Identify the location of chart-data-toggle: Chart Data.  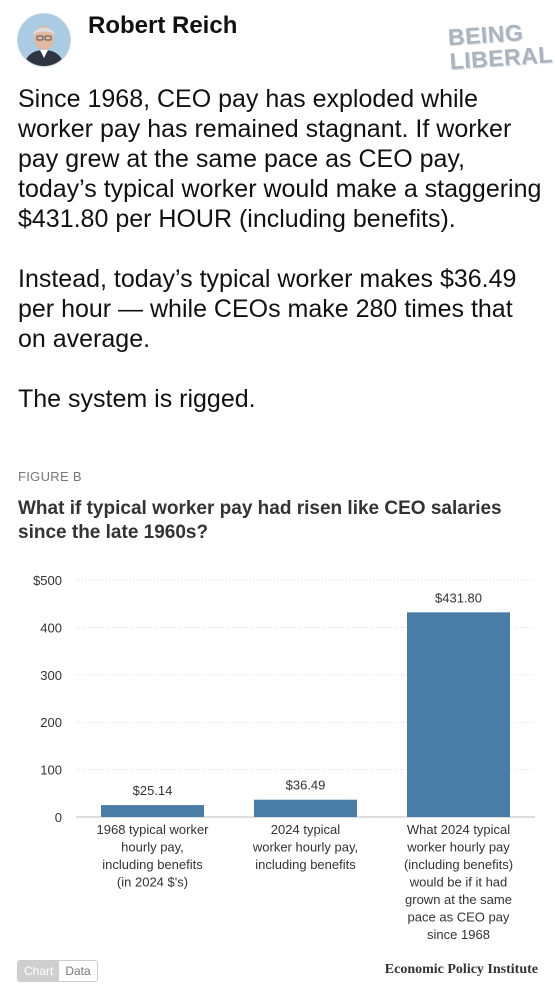
(57, 971).